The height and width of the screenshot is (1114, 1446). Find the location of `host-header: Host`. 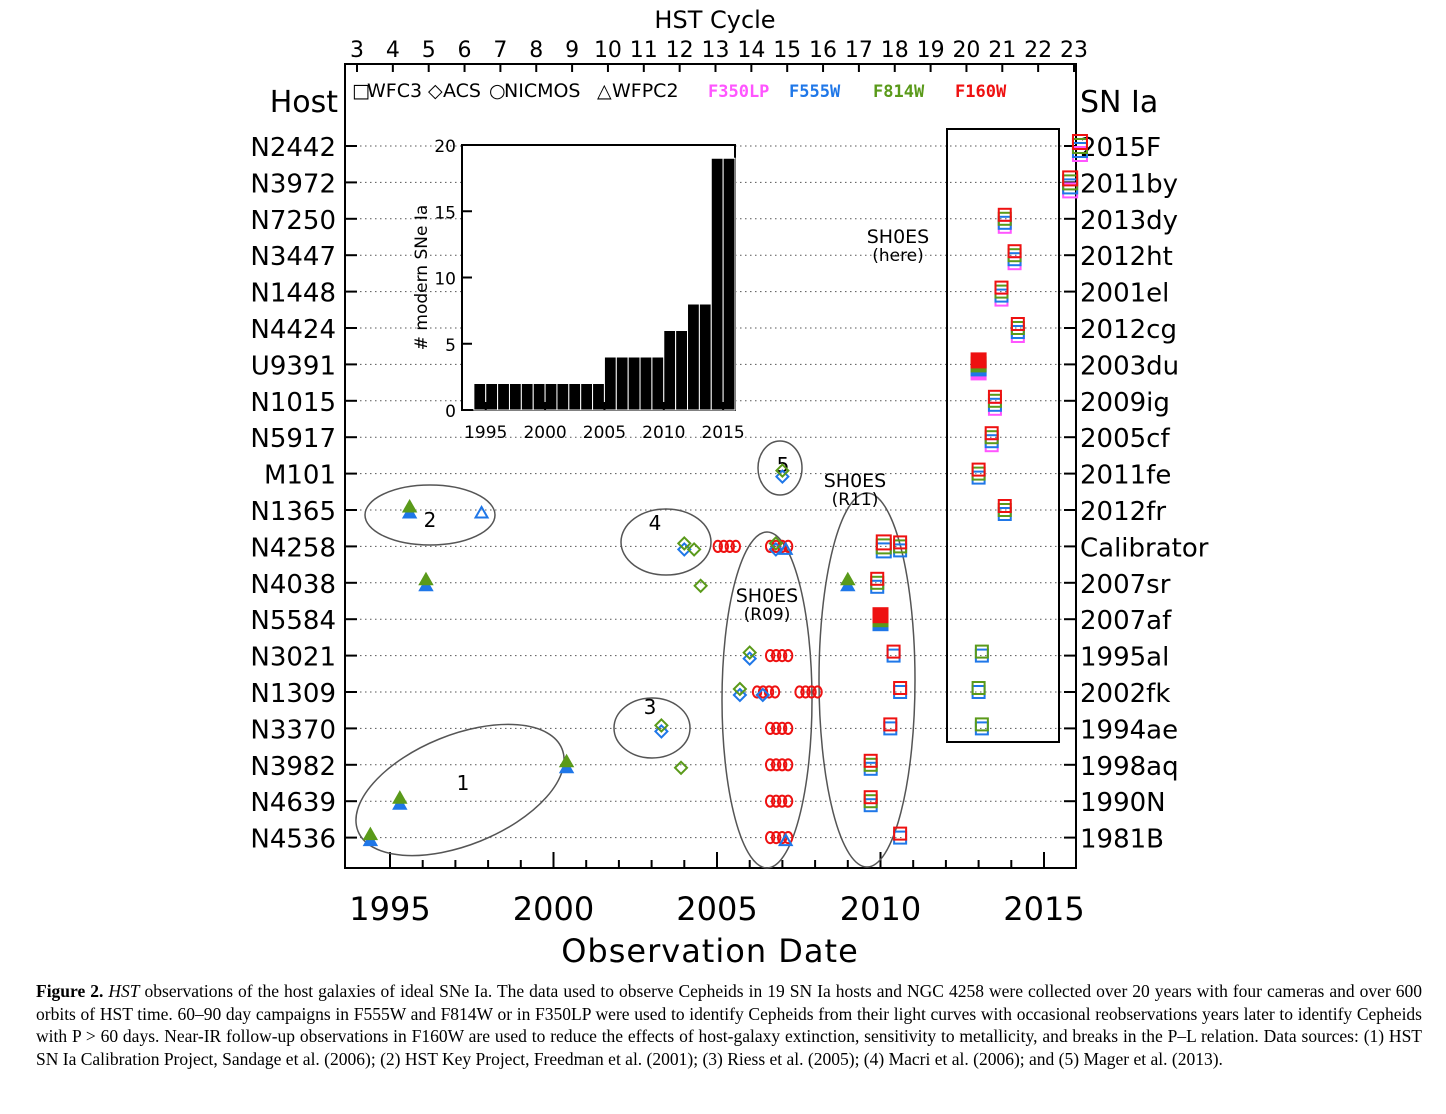

host-header: Host is located at coordinates (304, 102).